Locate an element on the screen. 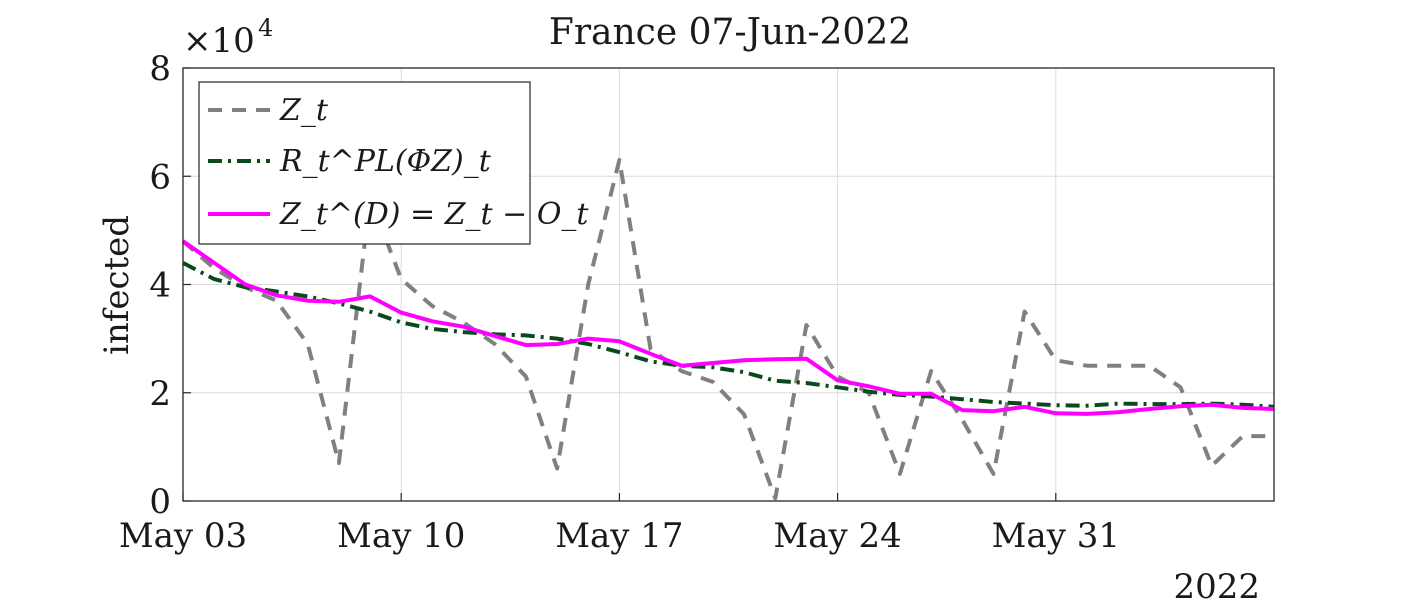 Image resolution: width=1408 pixels, height=615 pixels. x-tick-label: May 10 is located at coordinates (401, 536).